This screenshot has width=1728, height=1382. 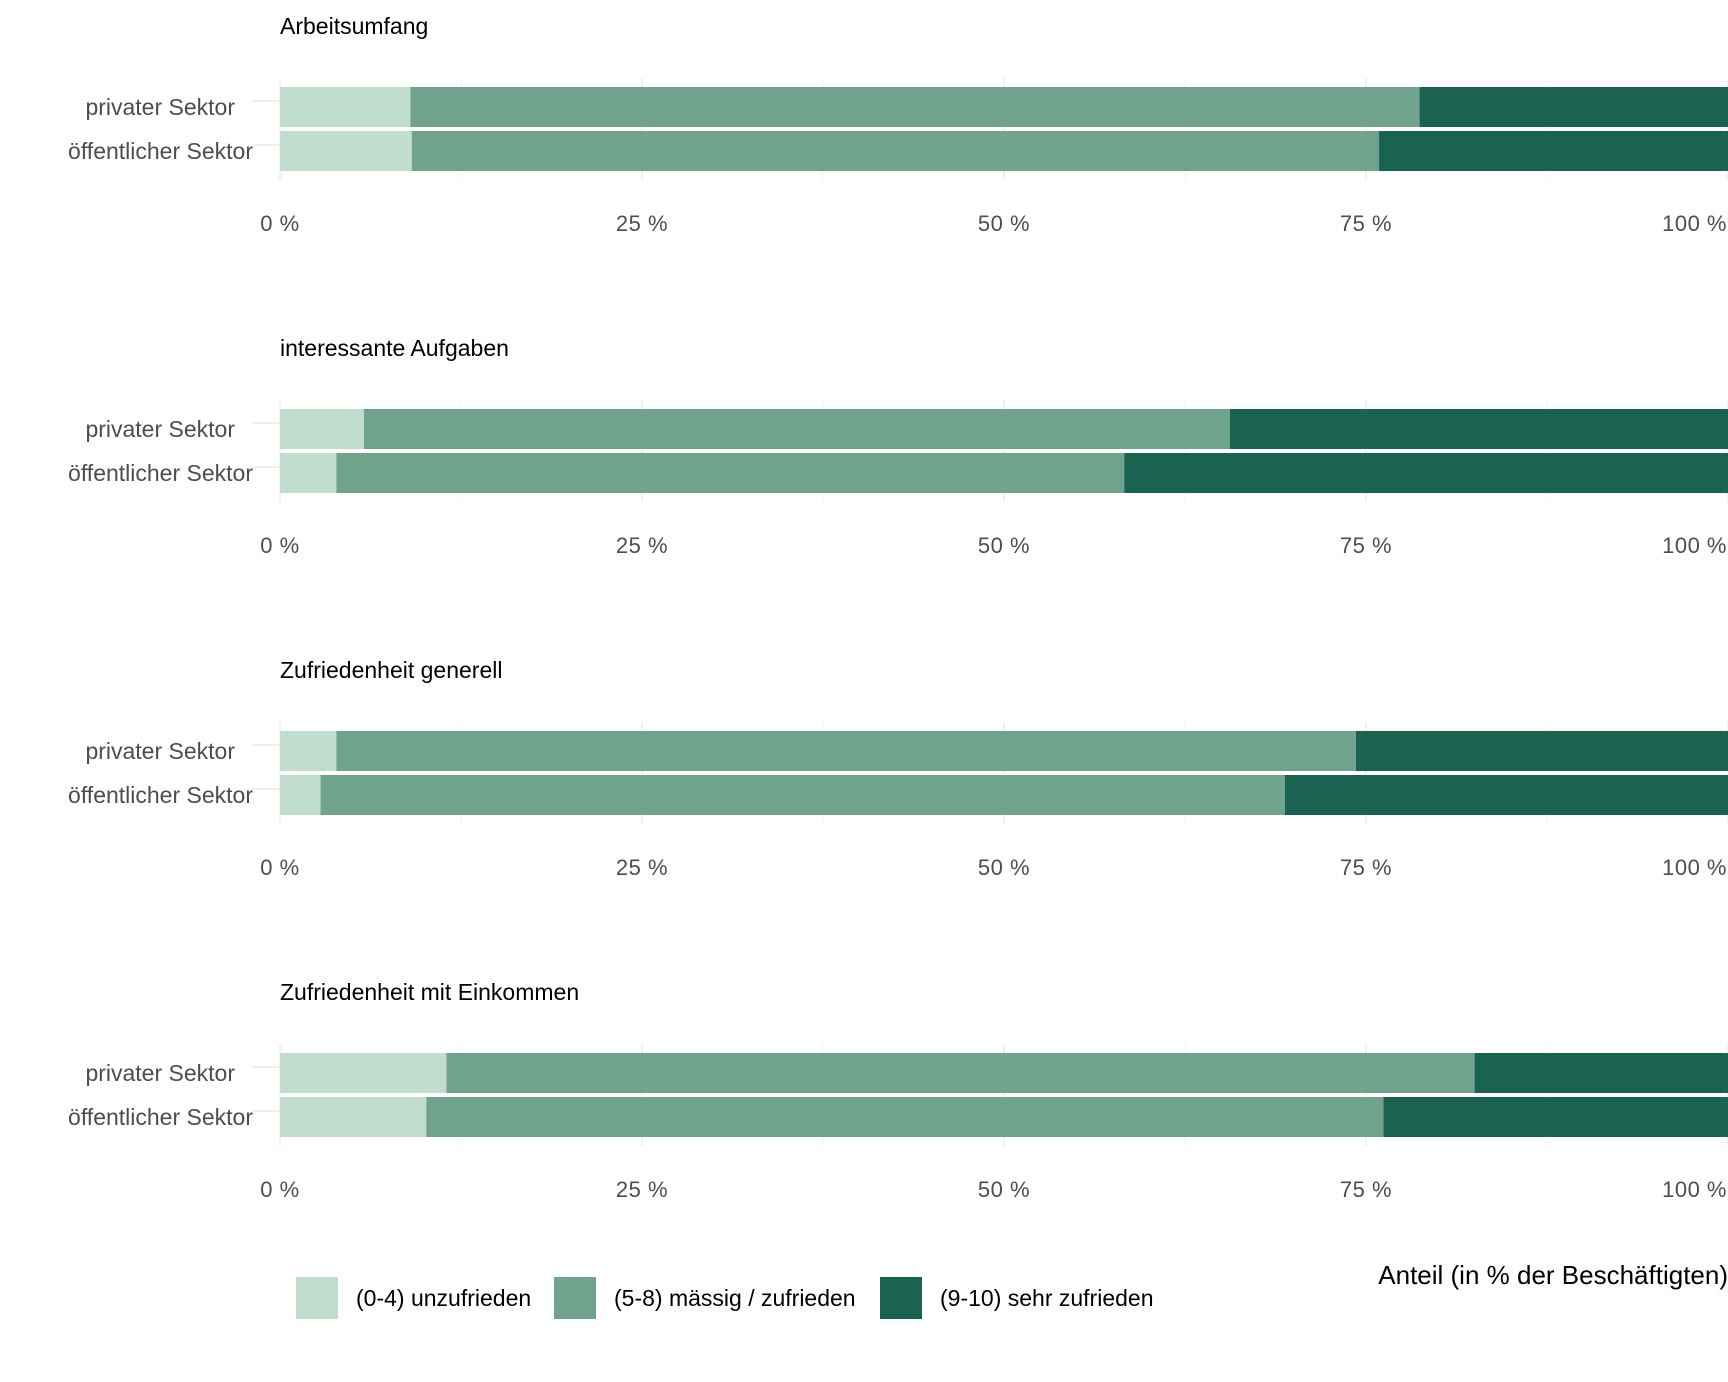 I want to click on legend-label: (0-4) unzufrieden, so click(x=443, y=1298).